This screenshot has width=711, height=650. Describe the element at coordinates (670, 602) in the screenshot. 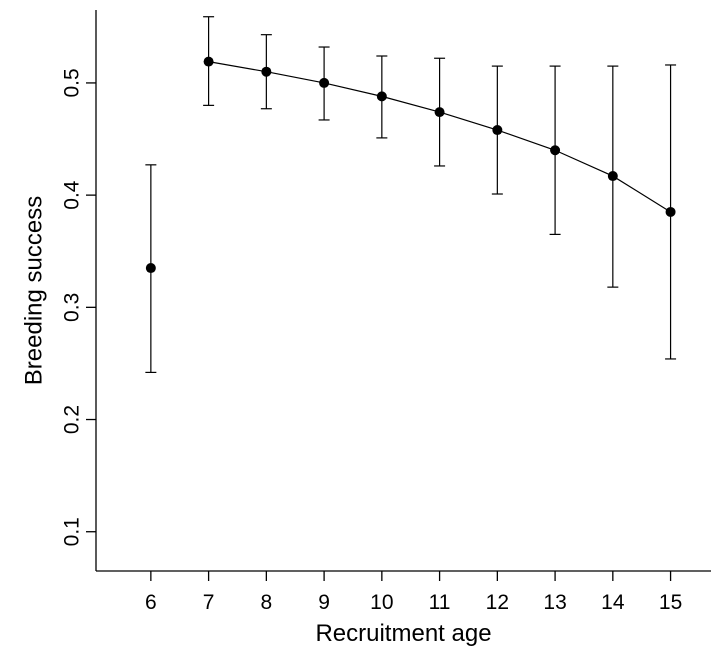

I see `x-tick-label: 15` at that location.